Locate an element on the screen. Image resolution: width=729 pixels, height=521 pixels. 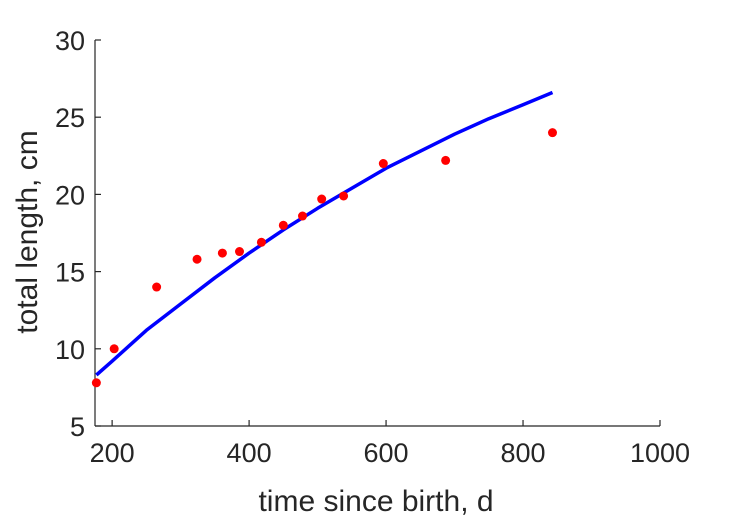
x-tick-label: 200 is located at coordinates (112, 453).